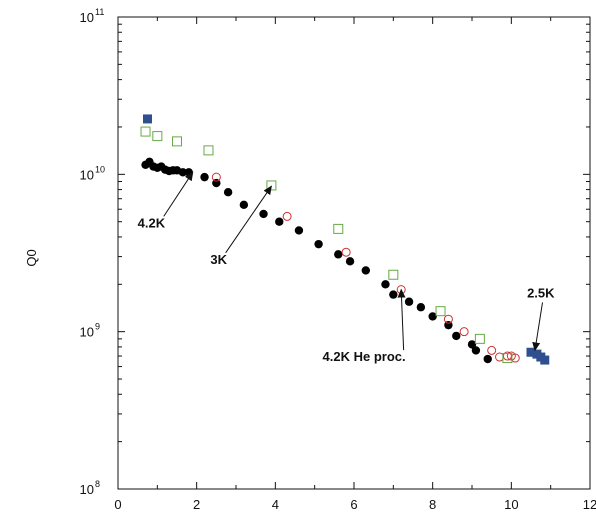 This screenshot has width=596, height=520. I want to click on x-tick-label: 6, so click(353, 504).